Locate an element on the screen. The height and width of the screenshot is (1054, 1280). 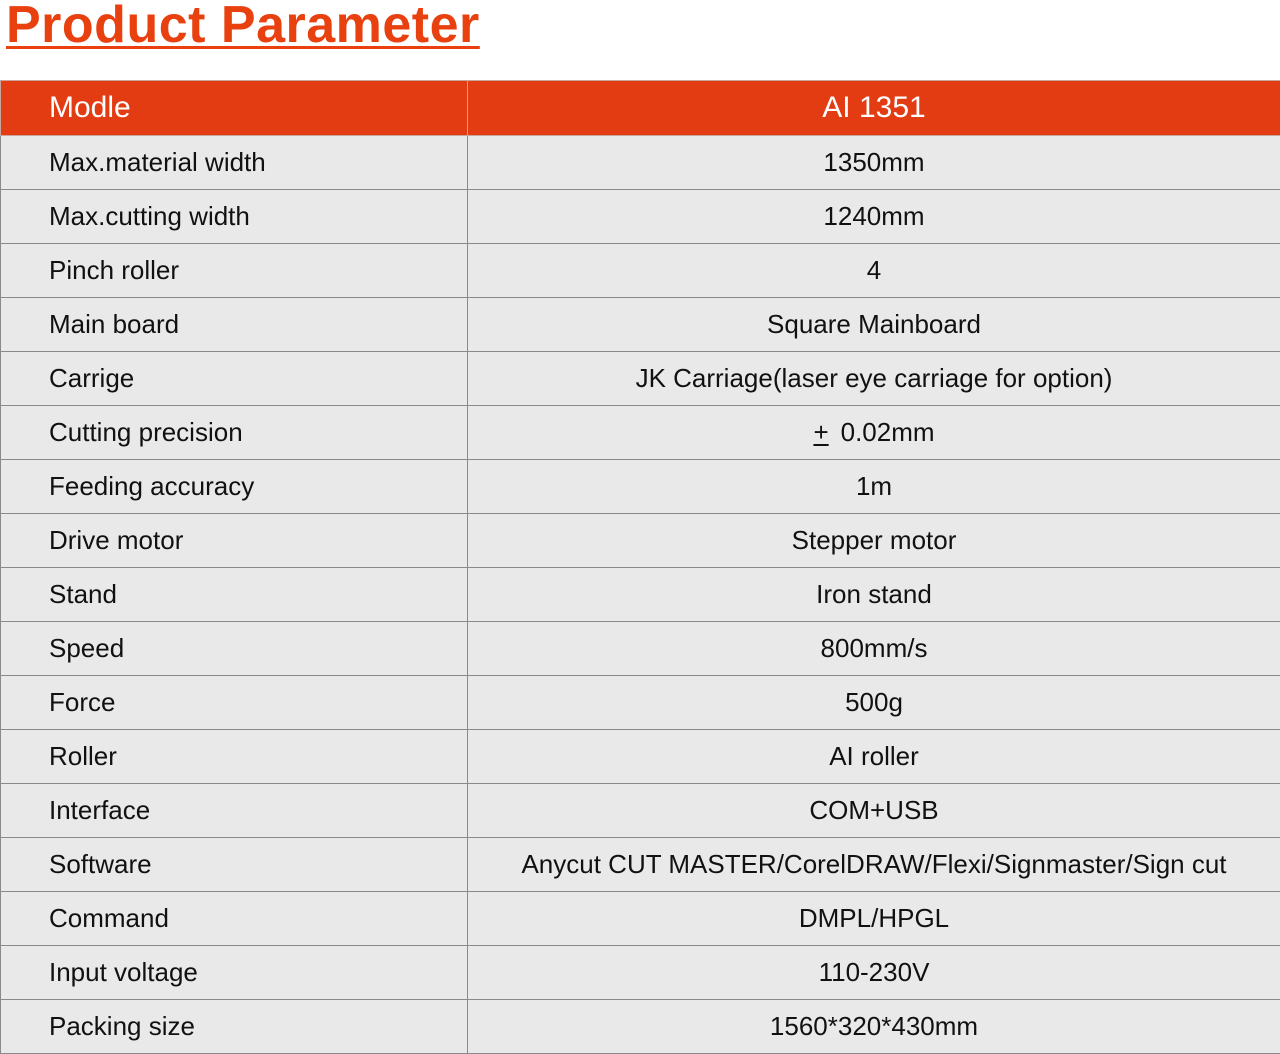
param-label: Max.material width is located at coordinates (234, 162).